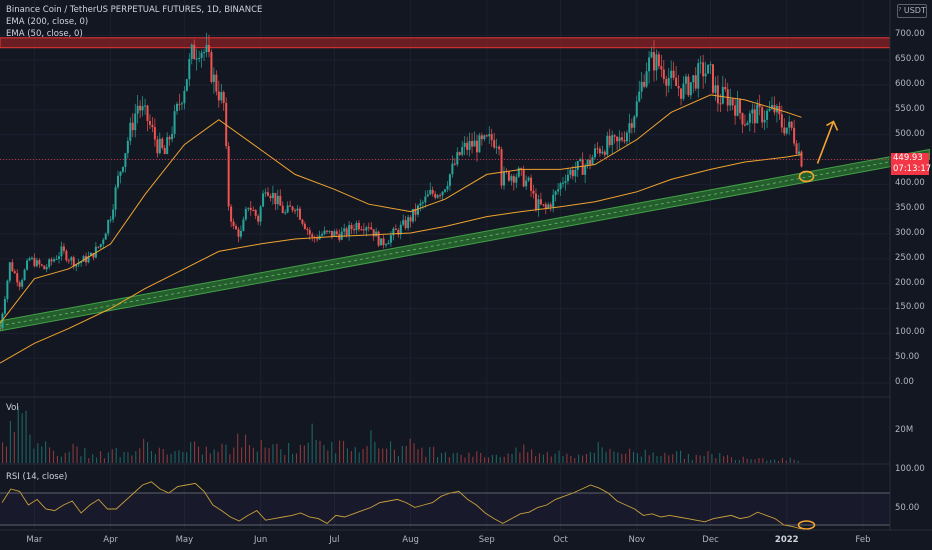 Image resolution: width=932 pixels, height=550 pixels. I want to click on countdown-timer: 07:13:17, so click(912, 169).